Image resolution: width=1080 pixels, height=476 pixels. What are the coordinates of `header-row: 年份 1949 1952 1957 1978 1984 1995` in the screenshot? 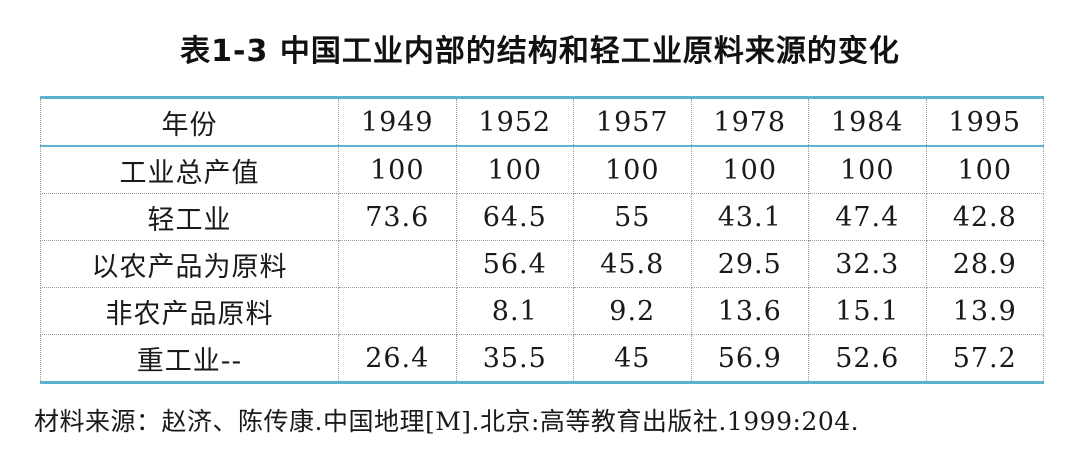 It's located at (542, 122).